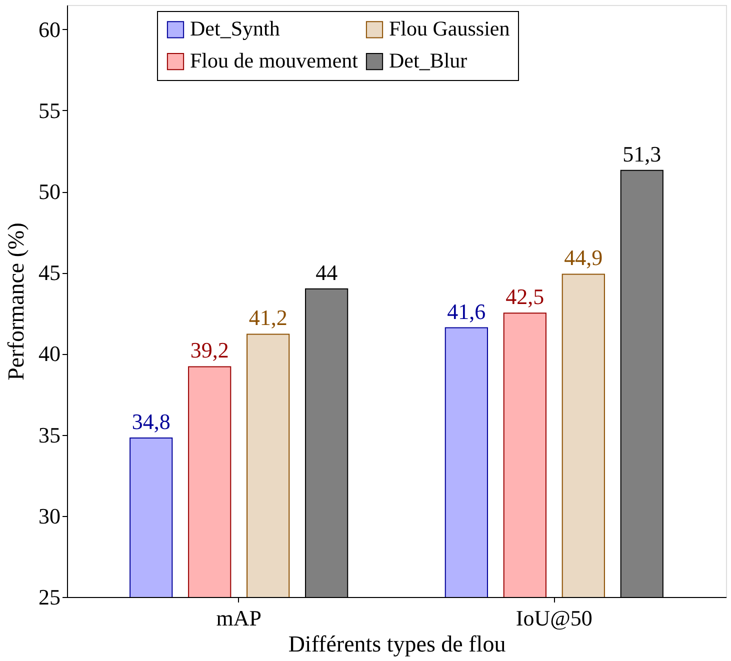  I want to click on y-tick-label: 35, so click(49, 435).